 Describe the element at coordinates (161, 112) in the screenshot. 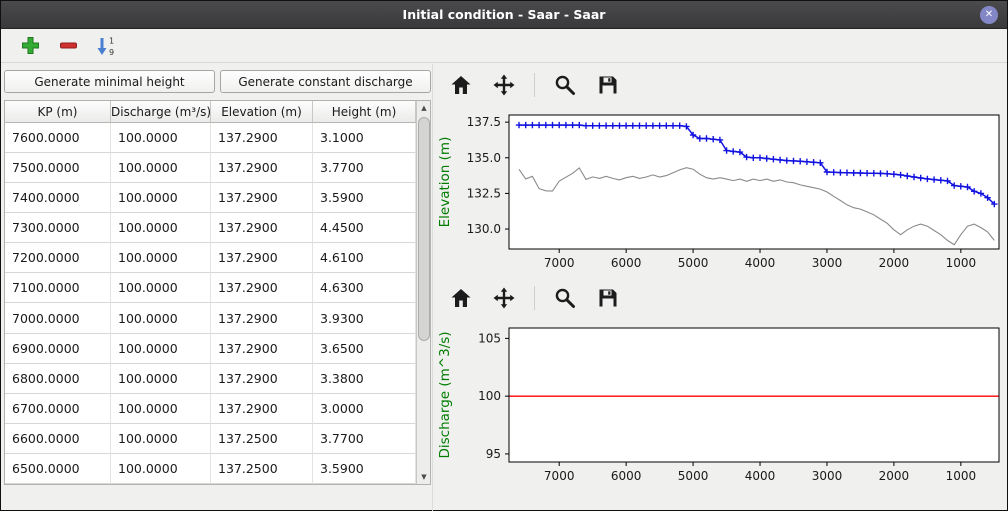

I see `column-header-discharge: Discharge (m³/s)` at that location.